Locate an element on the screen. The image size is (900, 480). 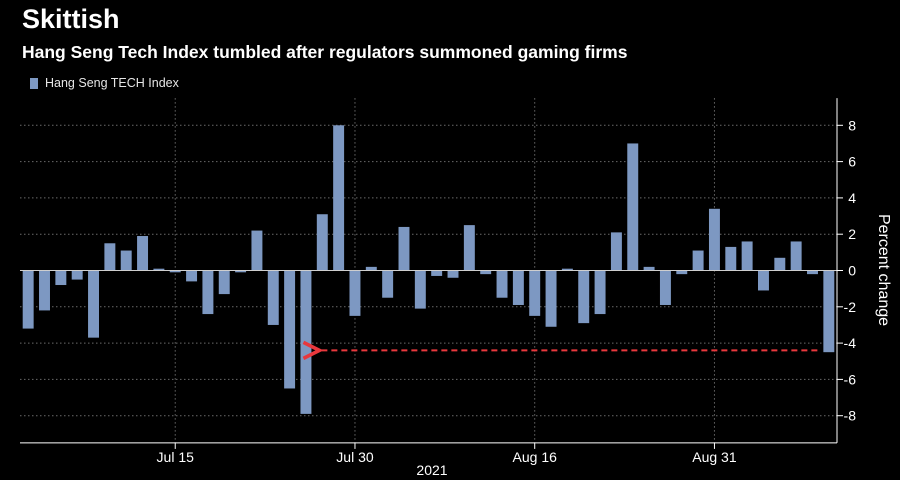
y-tick-label: 2 is located at coordinates (852, 234).